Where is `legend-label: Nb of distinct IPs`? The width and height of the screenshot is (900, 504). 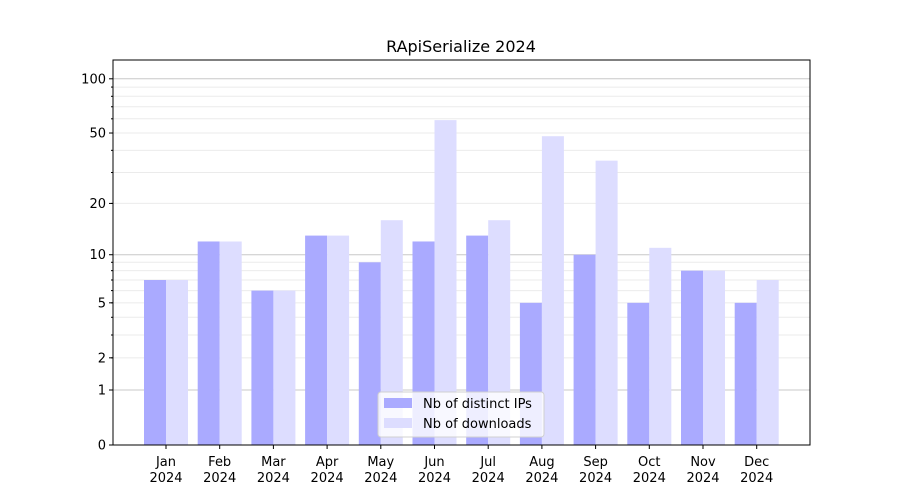 legend-label: Nb of distinct IPs is located at coordinates (477, 404).